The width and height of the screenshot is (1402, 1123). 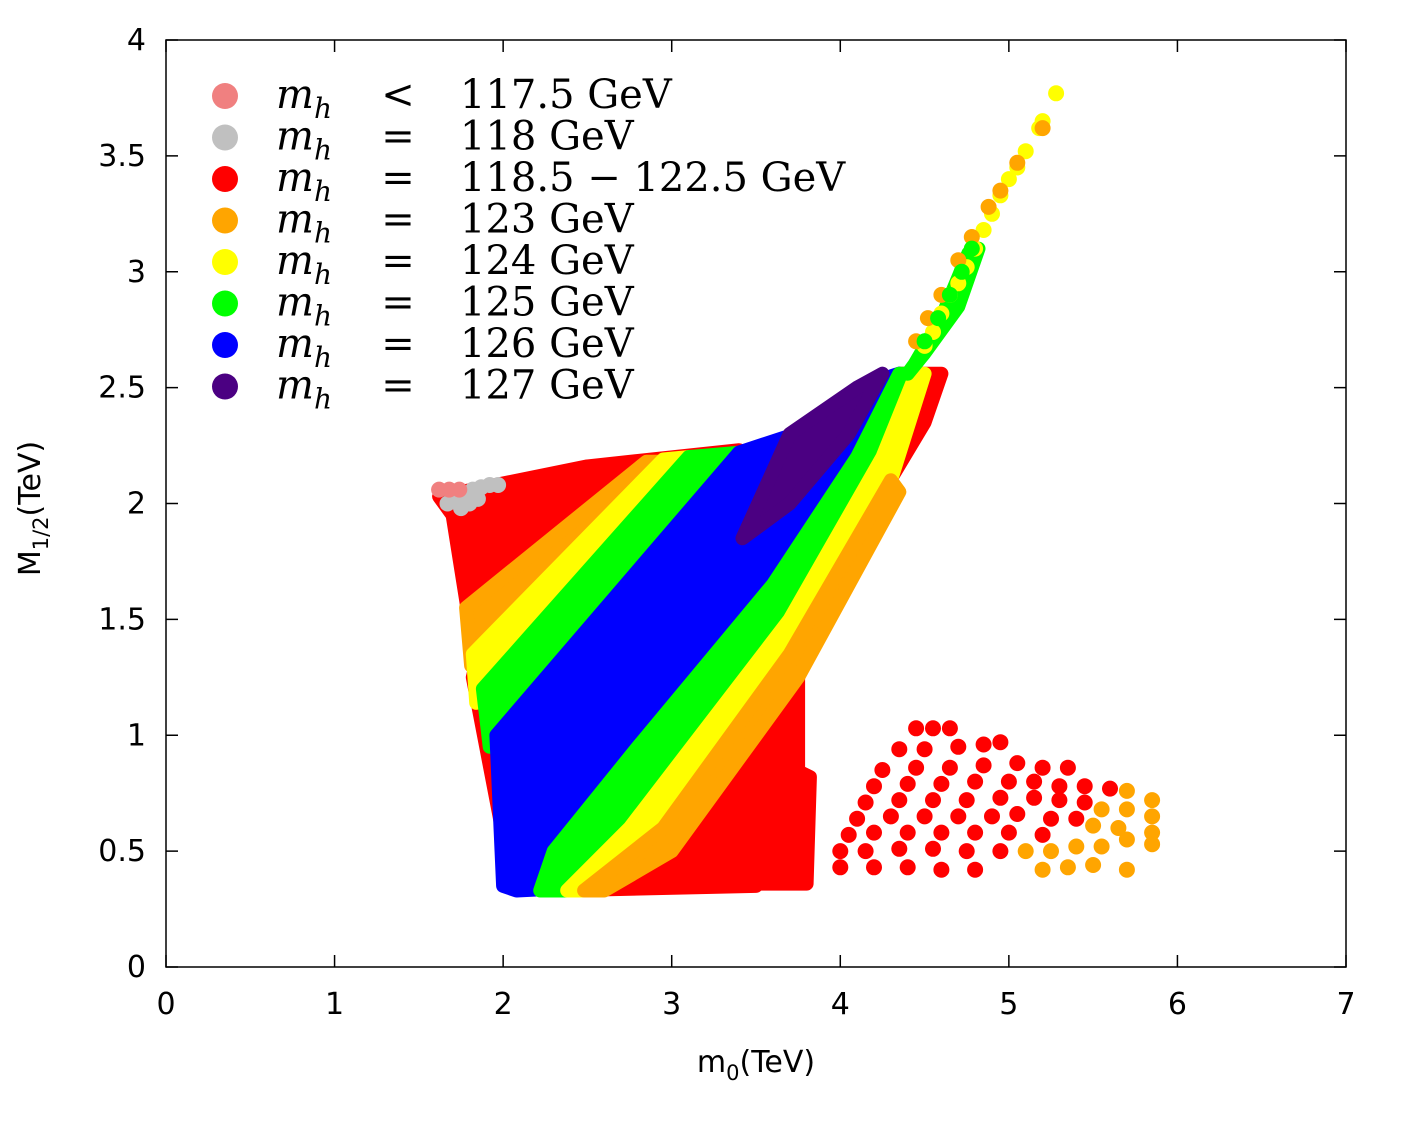 What do you see at coordinates (442, 98) in the screenshot?
I see `legend-item: mh <117.5 GeV` at bounding box center [442, 98].